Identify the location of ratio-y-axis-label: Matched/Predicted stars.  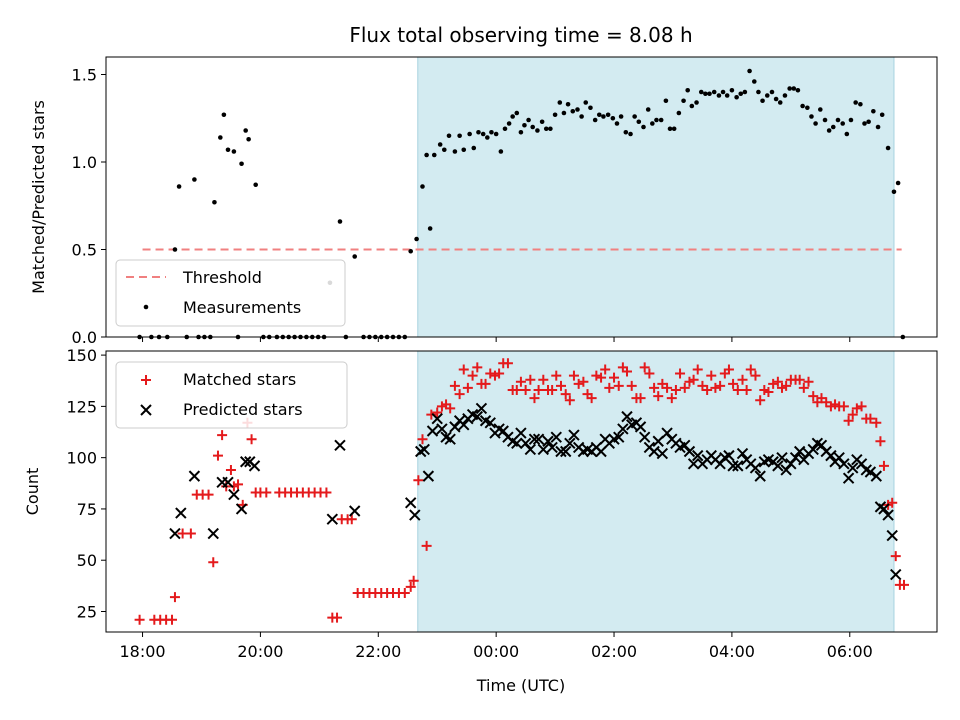
(38, 197).